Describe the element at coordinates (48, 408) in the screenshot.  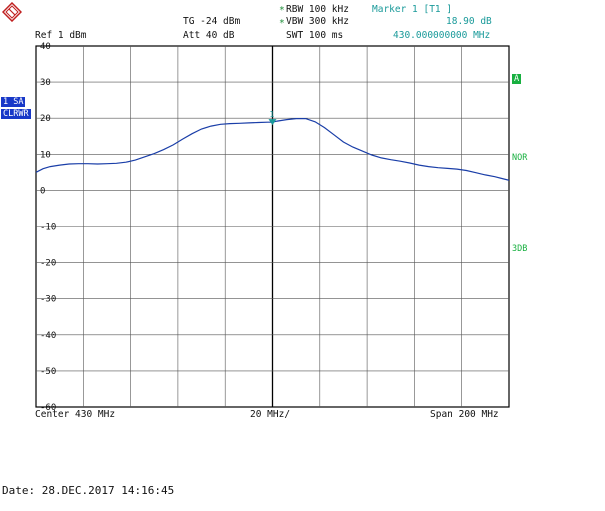
I see `y-tick-label: -60` at that location.